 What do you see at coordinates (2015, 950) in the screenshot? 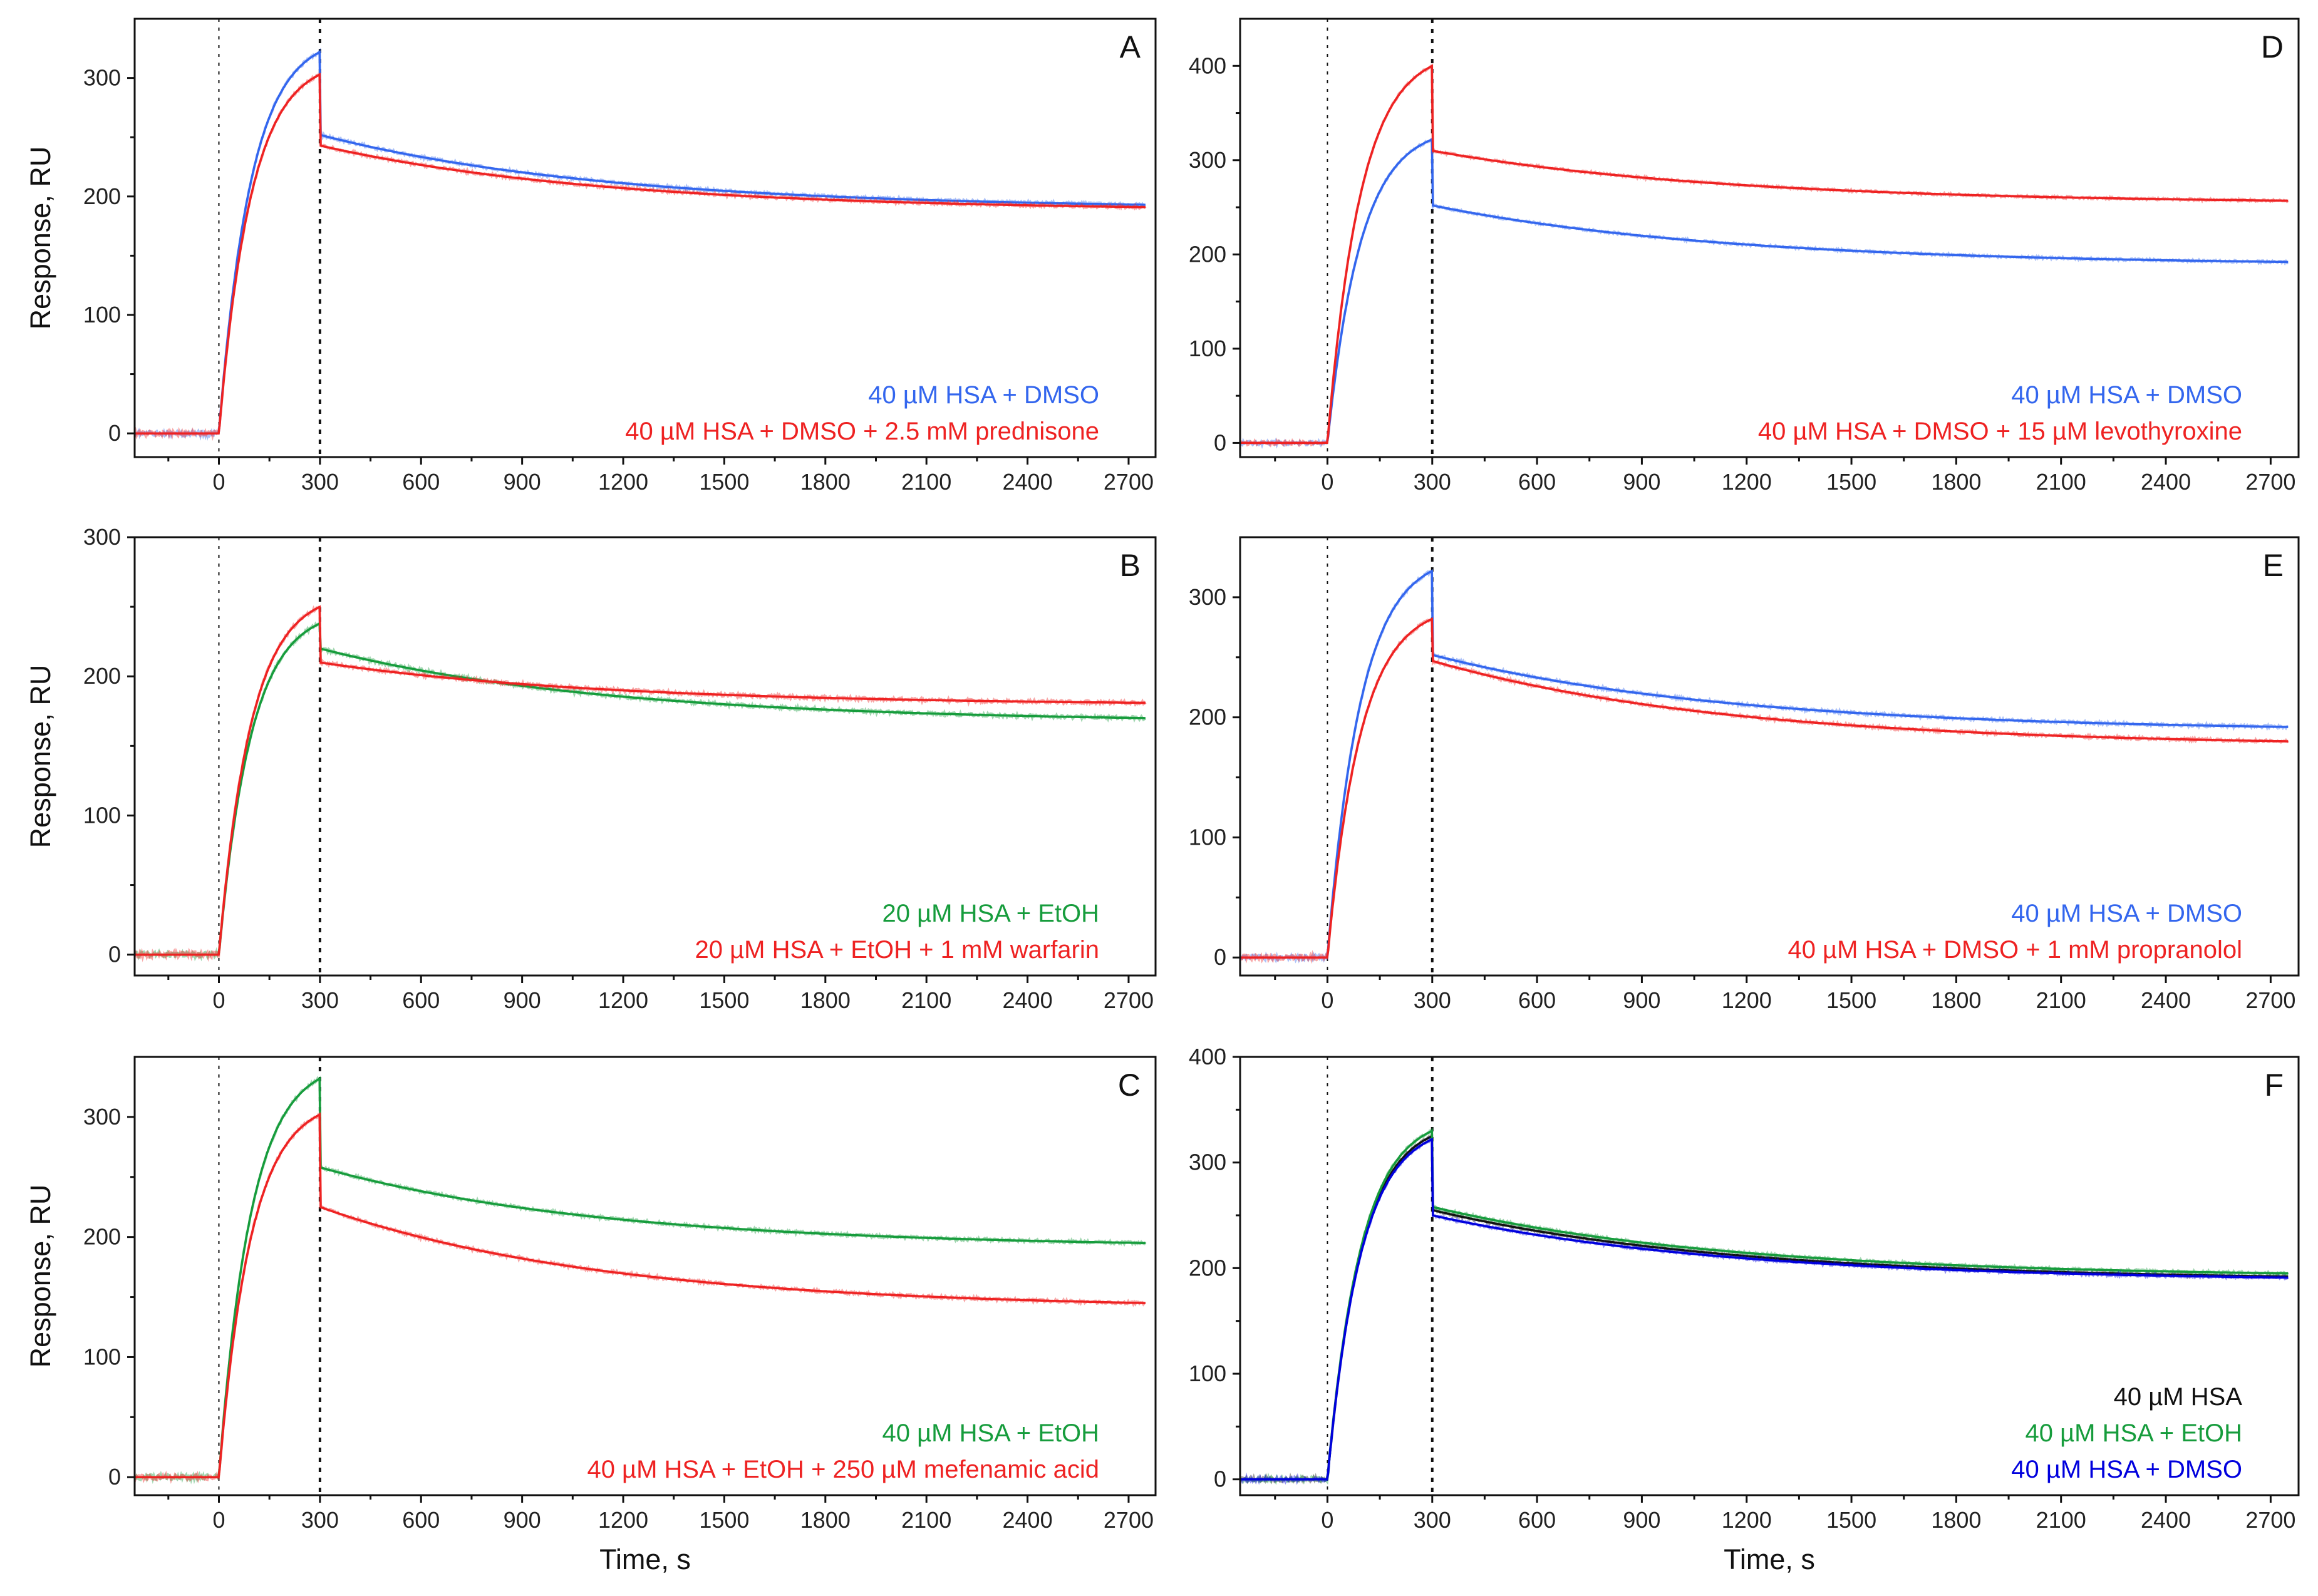
I see `legend-entry: 40 µM HSA + DMSO + 1 mM propranolol` at bounding box center [2015, 950].